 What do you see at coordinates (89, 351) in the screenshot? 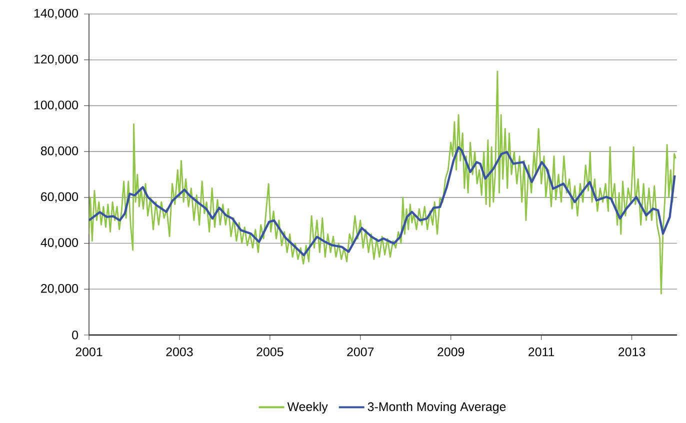
I see `x-tick-label: 2001` at bounding box center [89, 351].